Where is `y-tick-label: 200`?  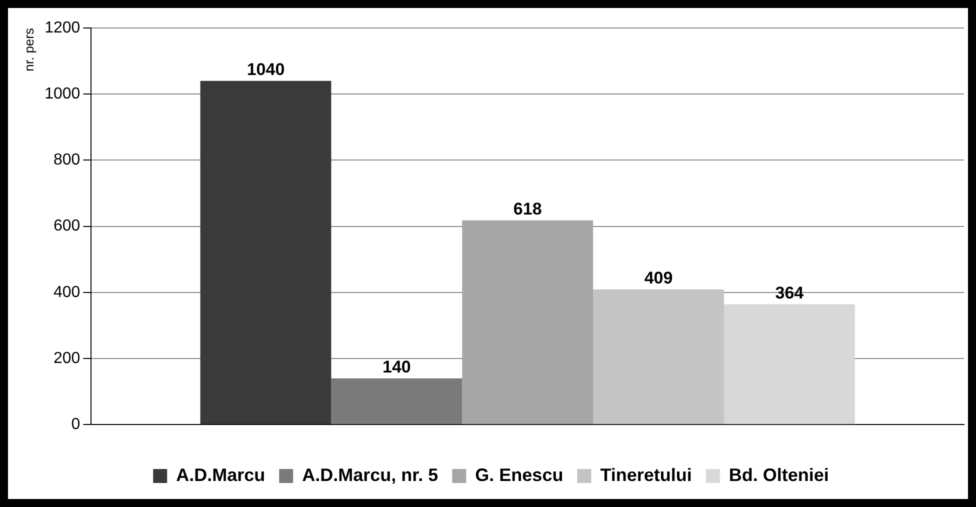
y-tick-label: 200 is located at coordinates (66, 358).